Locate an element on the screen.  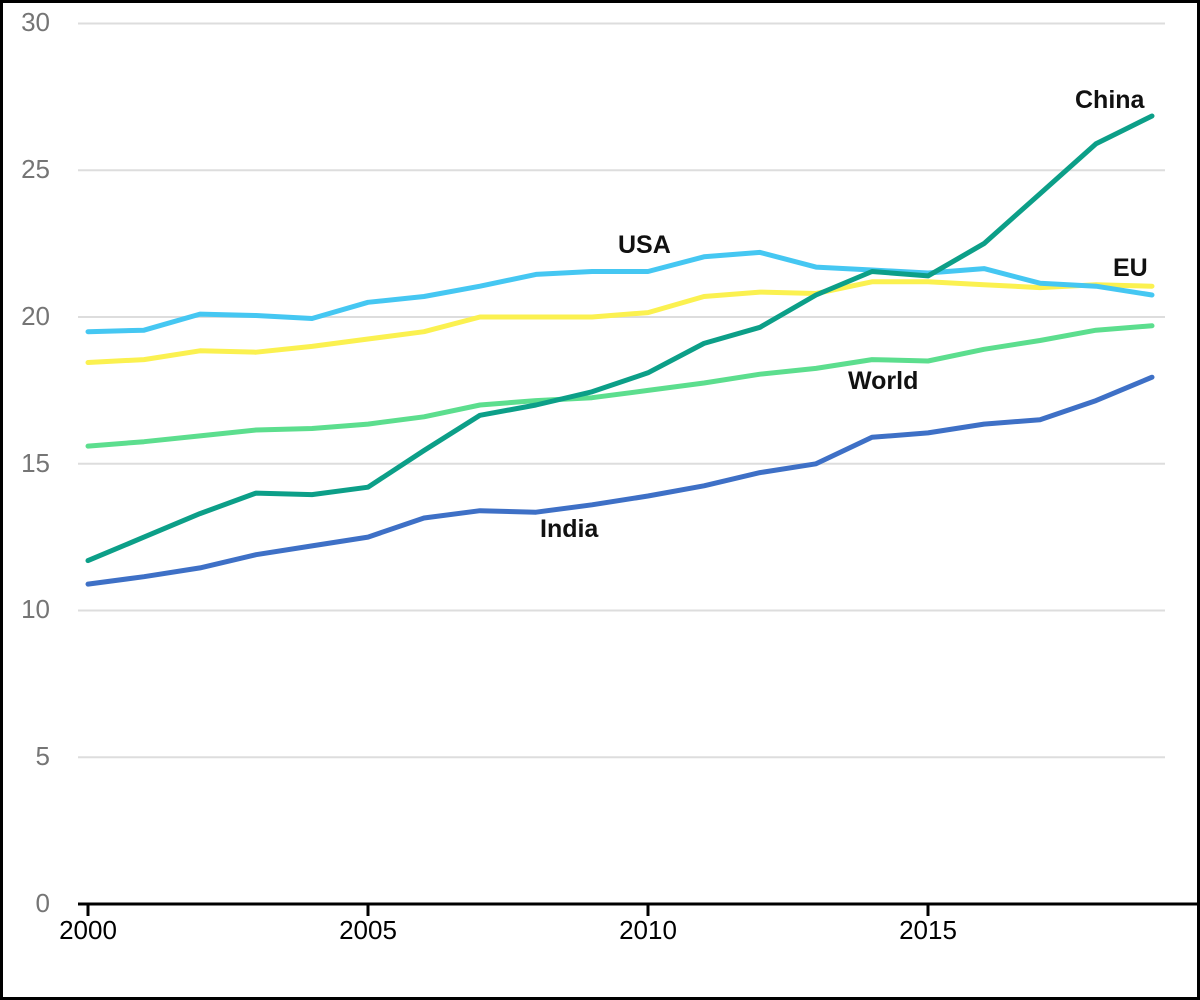
x-axis-tick-label: 2015 is located at coordinates (928, 930).